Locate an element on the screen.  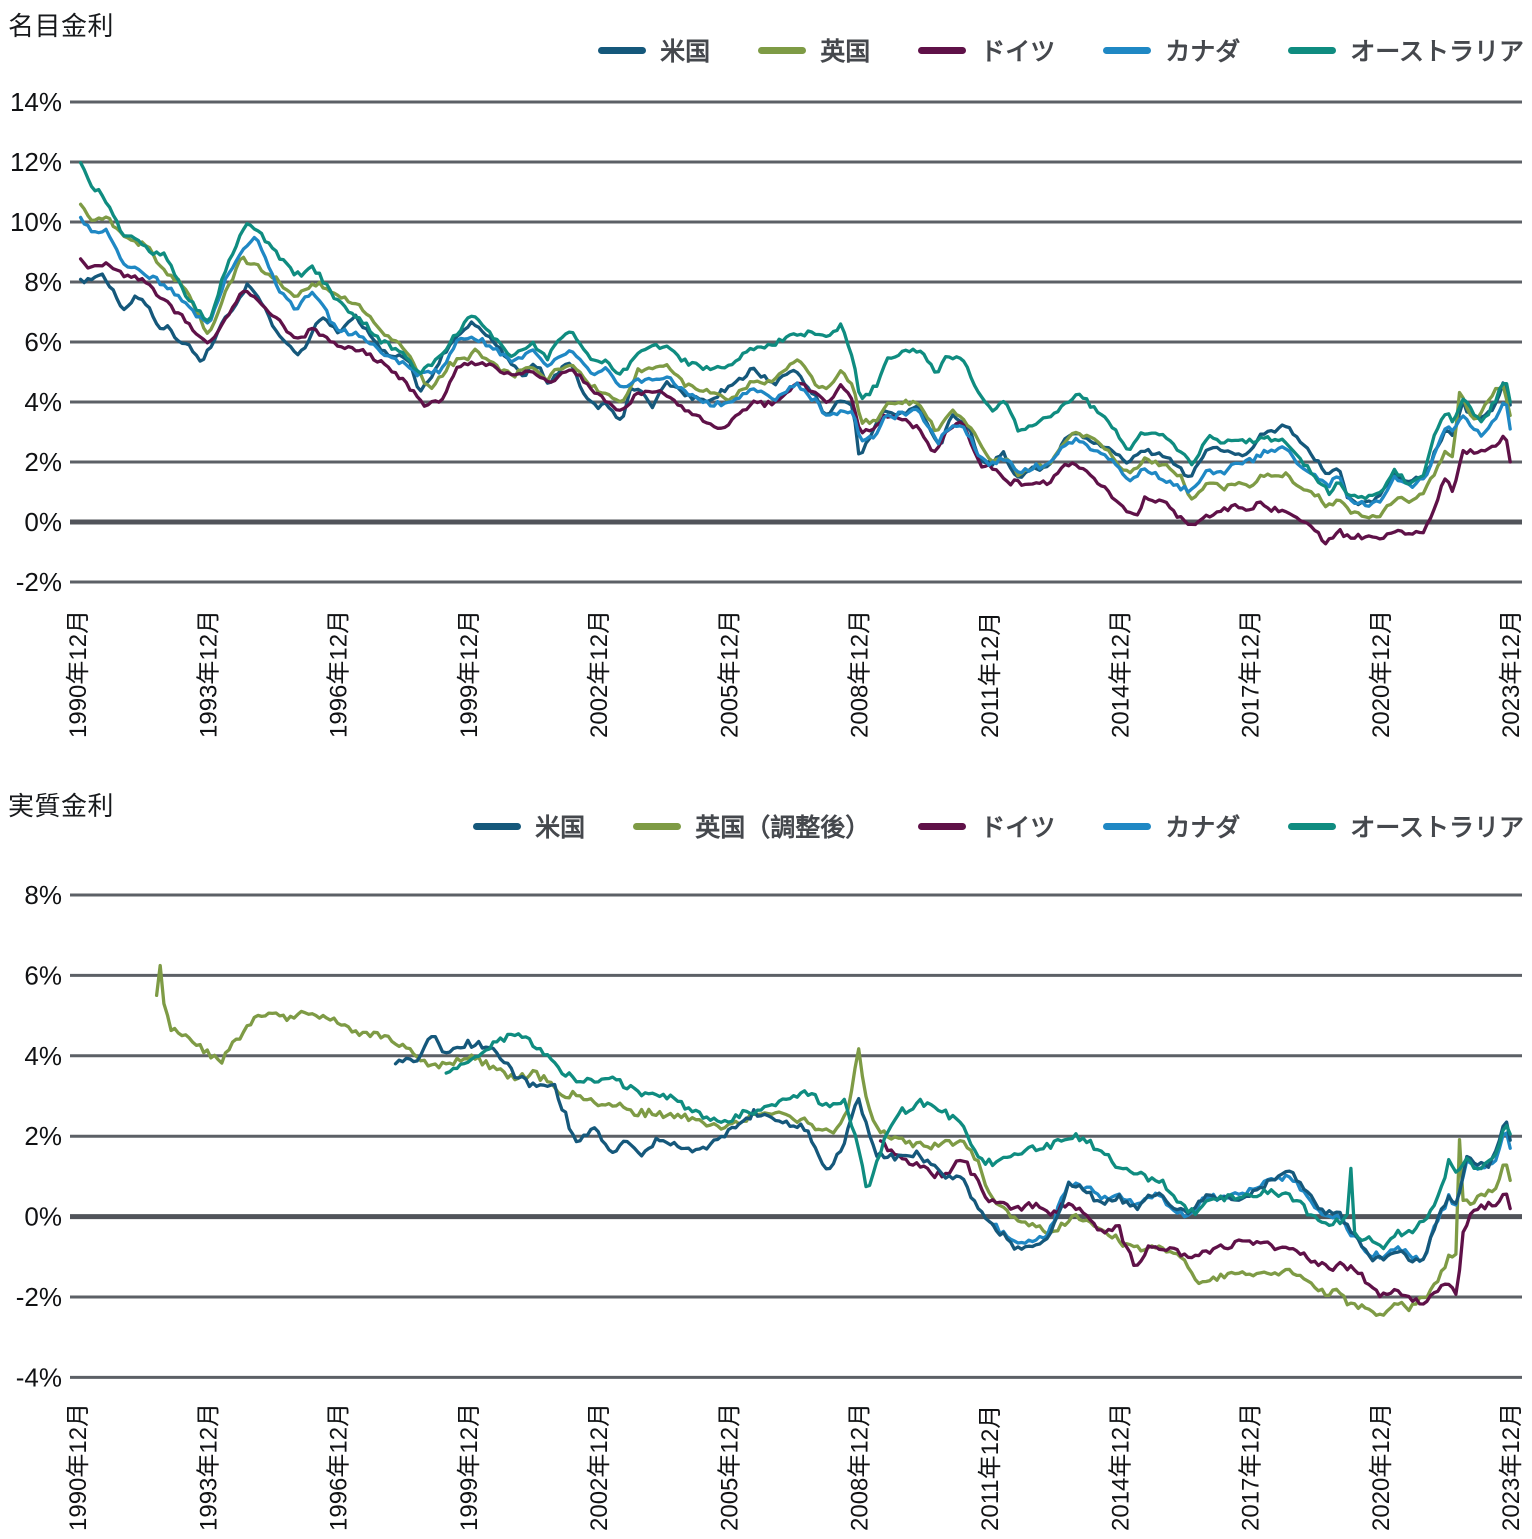
real-chart-title: 実質金利 is located at coordinates (61, 806).